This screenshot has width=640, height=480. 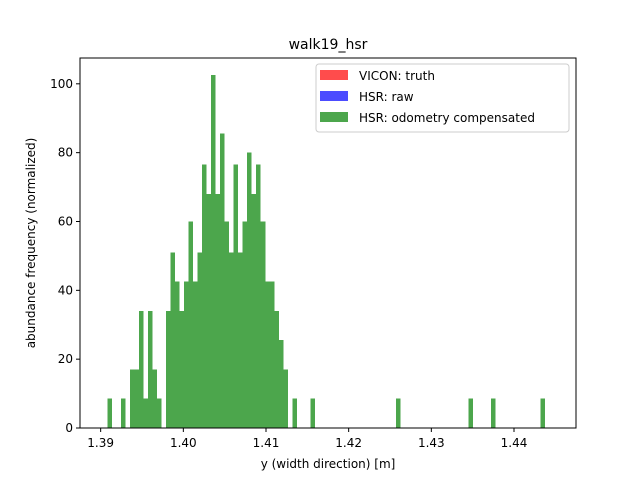 What do you see at coordinates (431, 443) in the screenshot?
I see `x-tick-label: 1.43` at bounding box center [431, 443].